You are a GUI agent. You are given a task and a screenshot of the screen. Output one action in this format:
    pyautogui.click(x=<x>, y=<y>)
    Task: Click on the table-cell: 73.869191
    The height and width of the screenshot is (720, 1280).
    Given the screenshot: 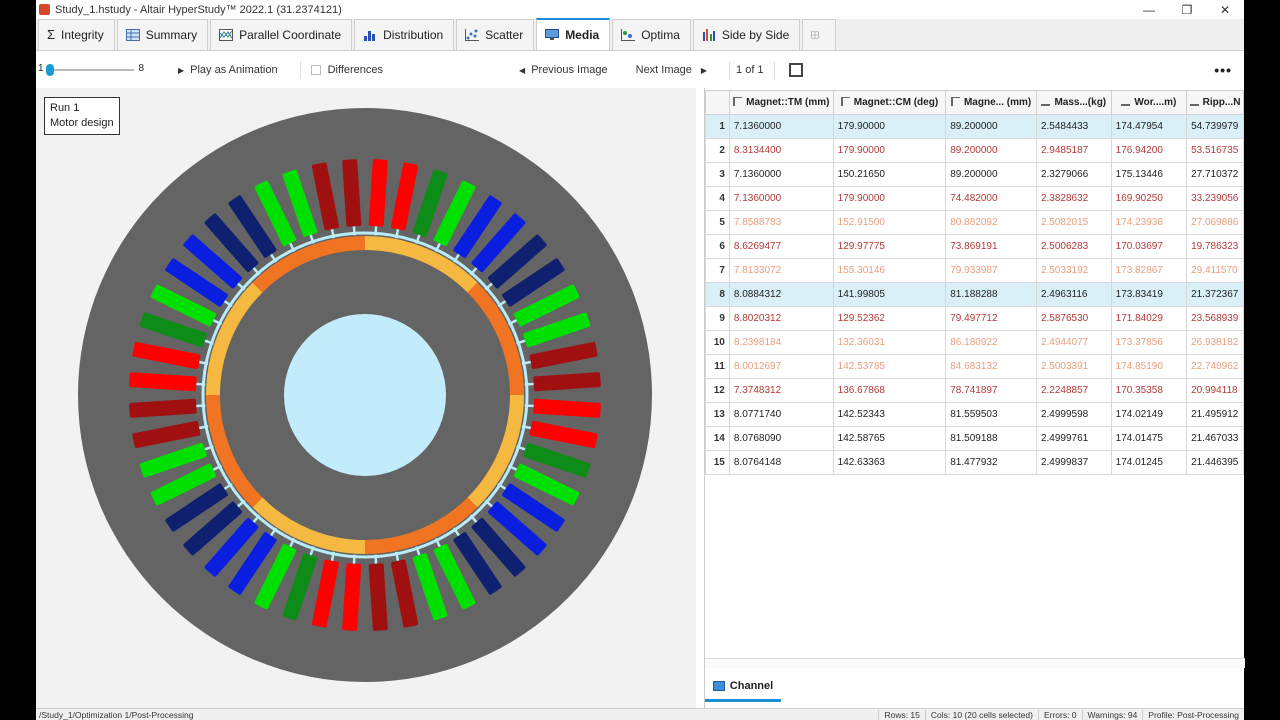 What is the action you would take?
    pyautogui.click(x=991, y=246)
    